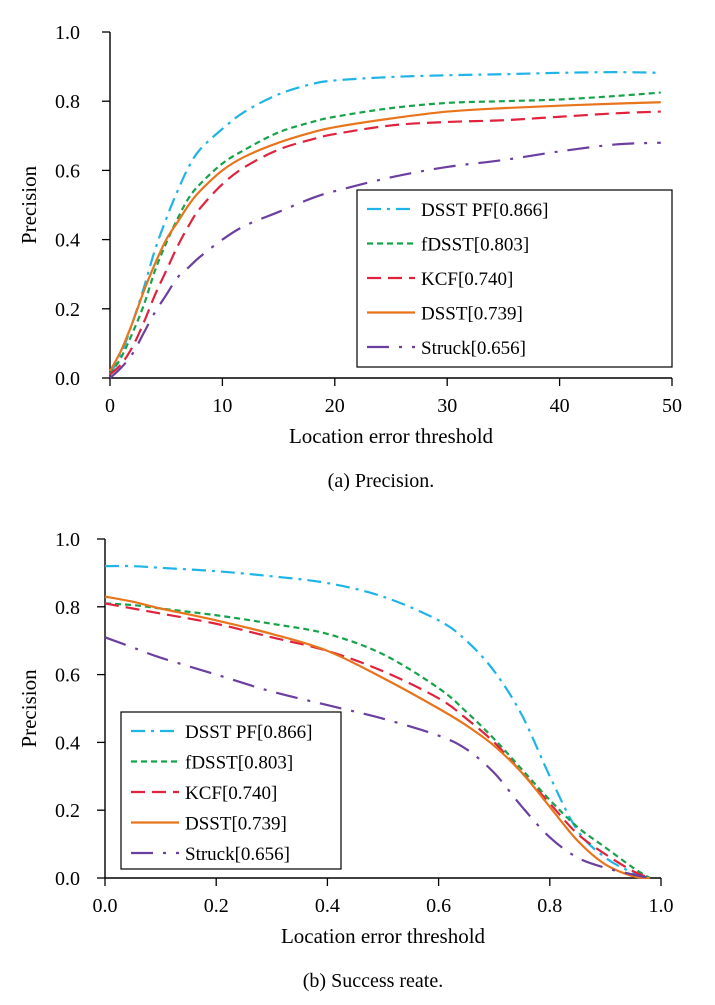  Describe the element at coordinates (222, 406) in the screenshot. I see `x-tick-label: 10` at that location.